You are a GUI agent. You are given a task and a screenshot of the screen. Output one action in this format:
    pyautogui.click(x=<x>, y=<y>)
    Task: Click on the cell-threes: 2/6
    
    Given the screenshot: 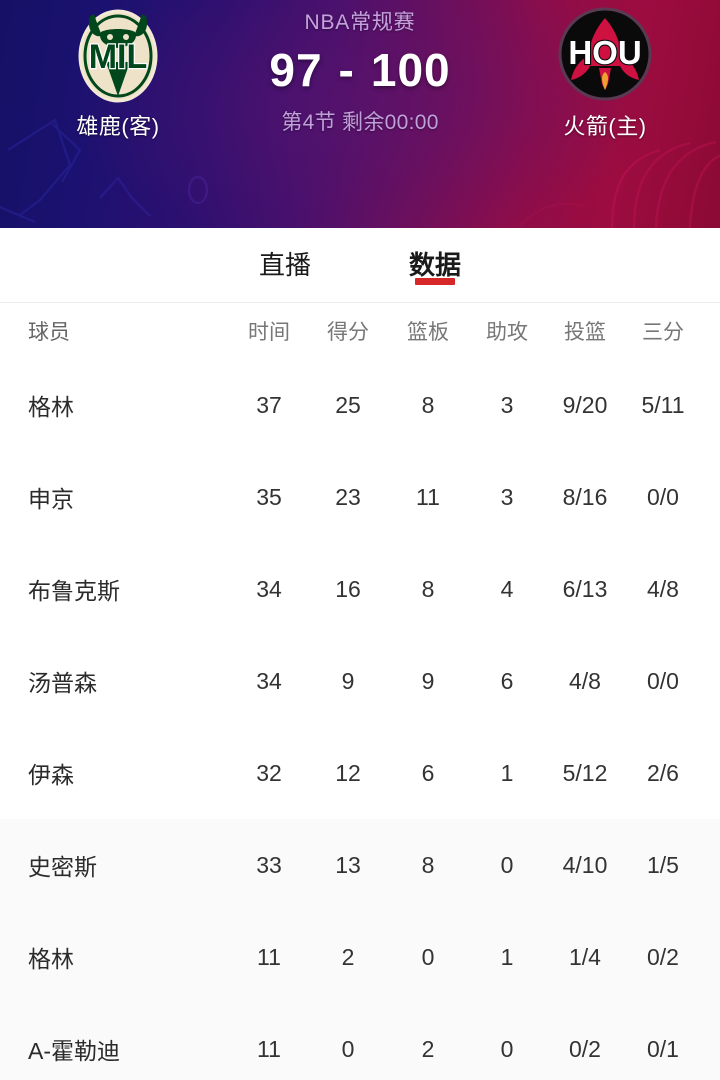 What is the action you would take?
    pyautogui.click(x=663, y=772)
    